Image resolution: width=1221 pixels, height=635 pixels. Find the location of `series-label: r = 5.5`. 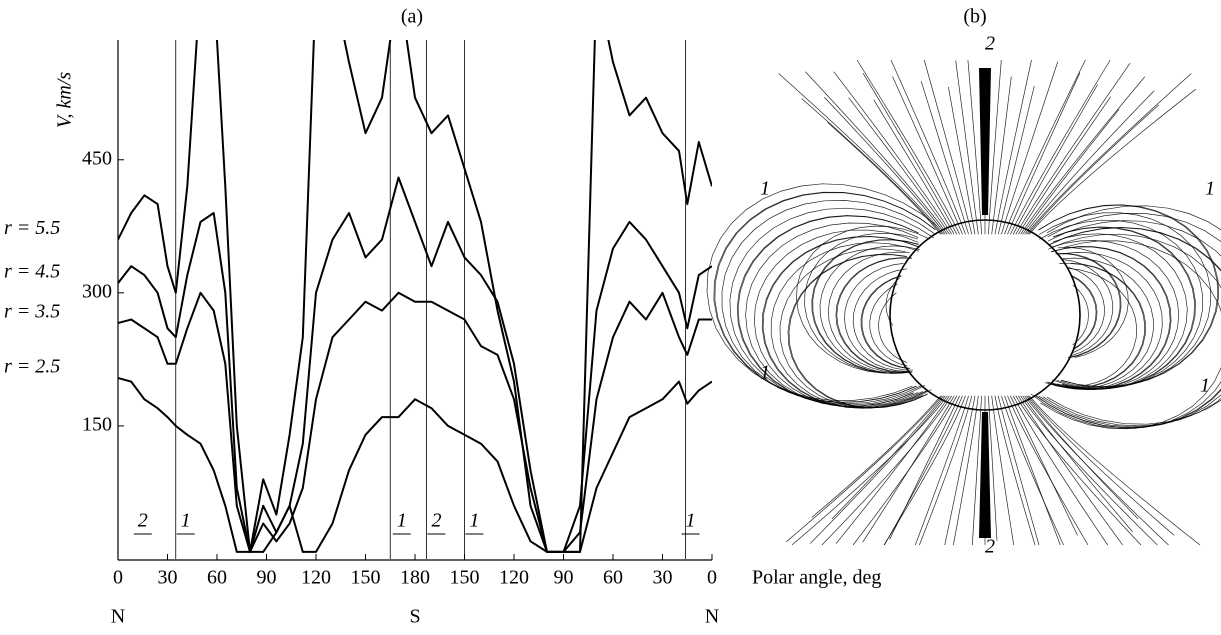

series-label: r = 5.5 is located at coordinates (32, 228).